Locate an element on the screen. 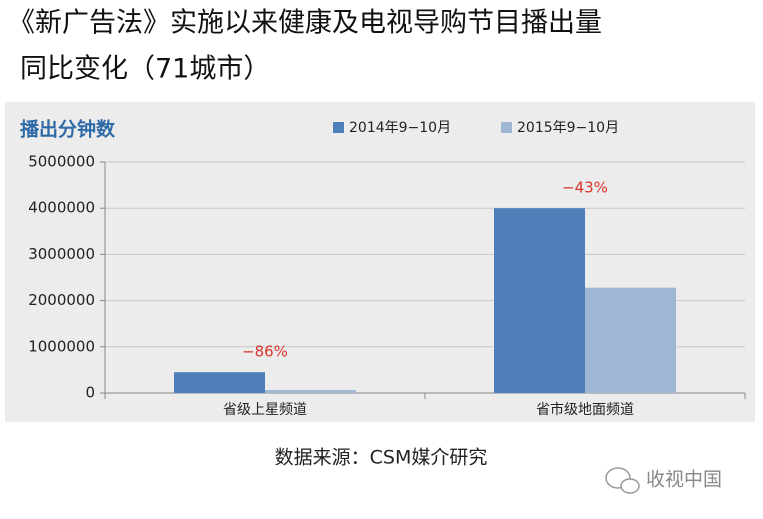 This screenshot has width=763, height=519. y-tick-label: 4000000 is located at coordinates (61, 208).